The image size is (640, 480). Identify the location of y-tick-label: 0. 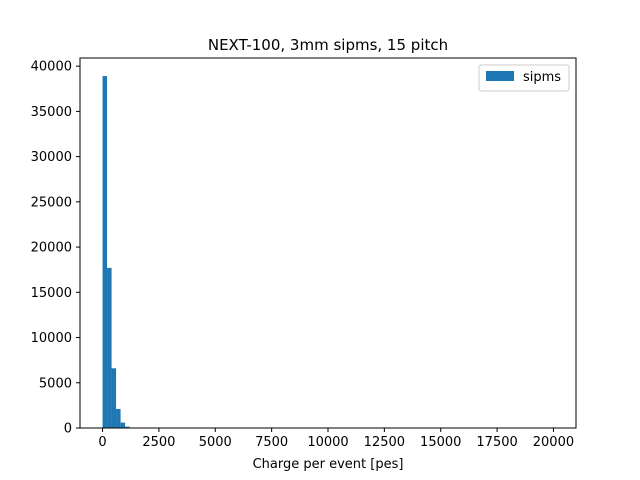
(68, 429).